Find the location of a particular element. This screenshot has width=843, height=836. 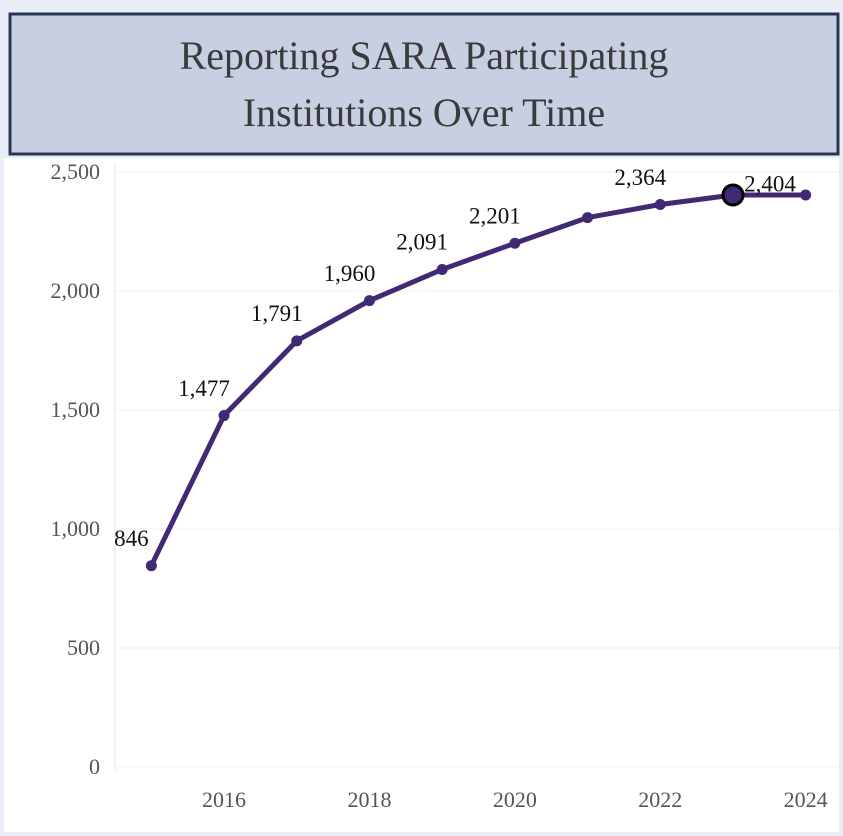

data-label: 2,091 is located at coordinates (422, 242).